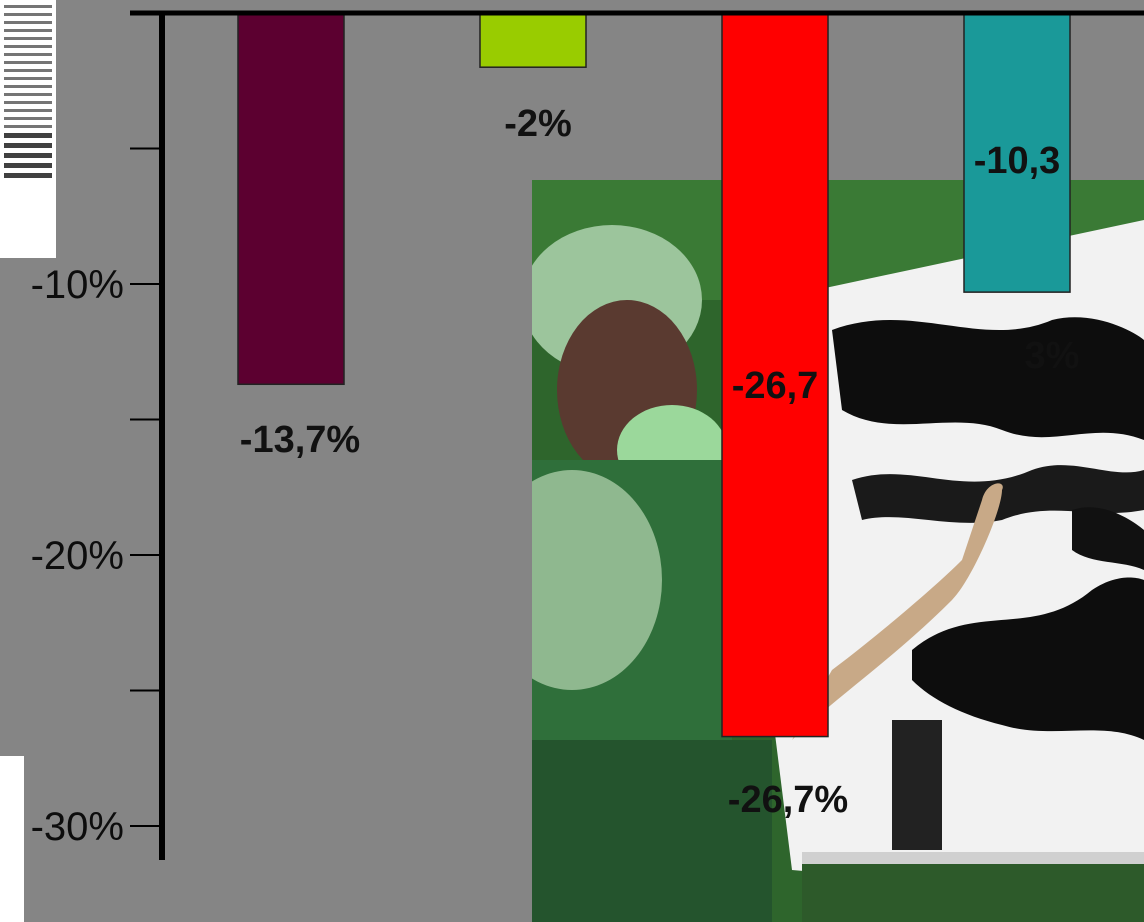 The image size is (1144, 922). I want to click on newspaper-clipping-bottom, so click(12, 839).